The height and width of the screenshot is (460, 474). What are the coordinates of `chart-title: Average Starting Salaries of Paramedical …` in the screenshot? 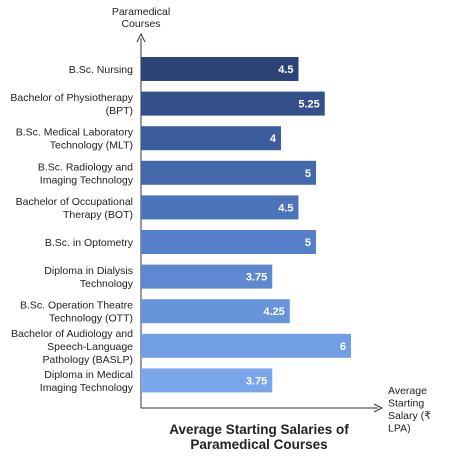 It's located at (259, 437).